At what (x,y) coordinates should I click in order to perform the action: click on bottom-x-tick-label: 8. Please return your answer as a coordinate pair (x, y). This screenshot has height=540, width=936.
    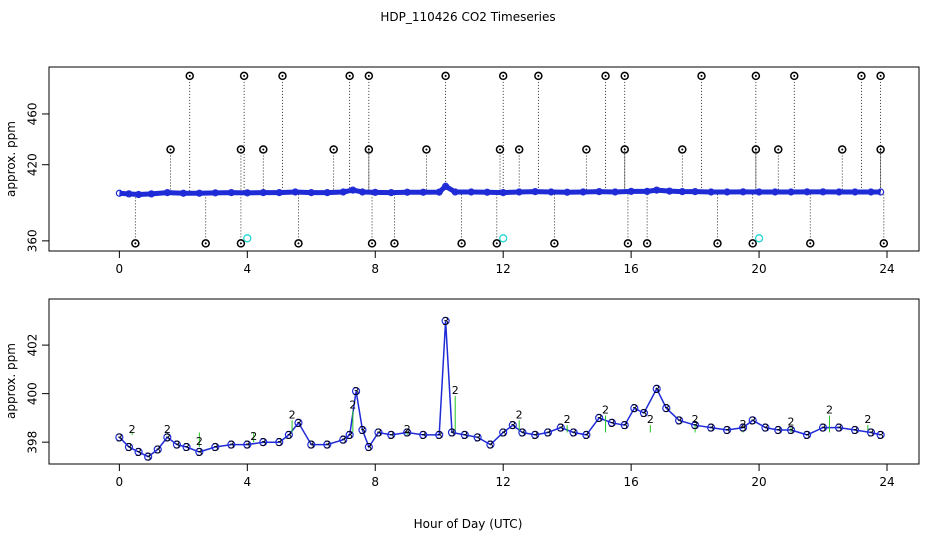
    Looking at the image, I should click on (375, 482).